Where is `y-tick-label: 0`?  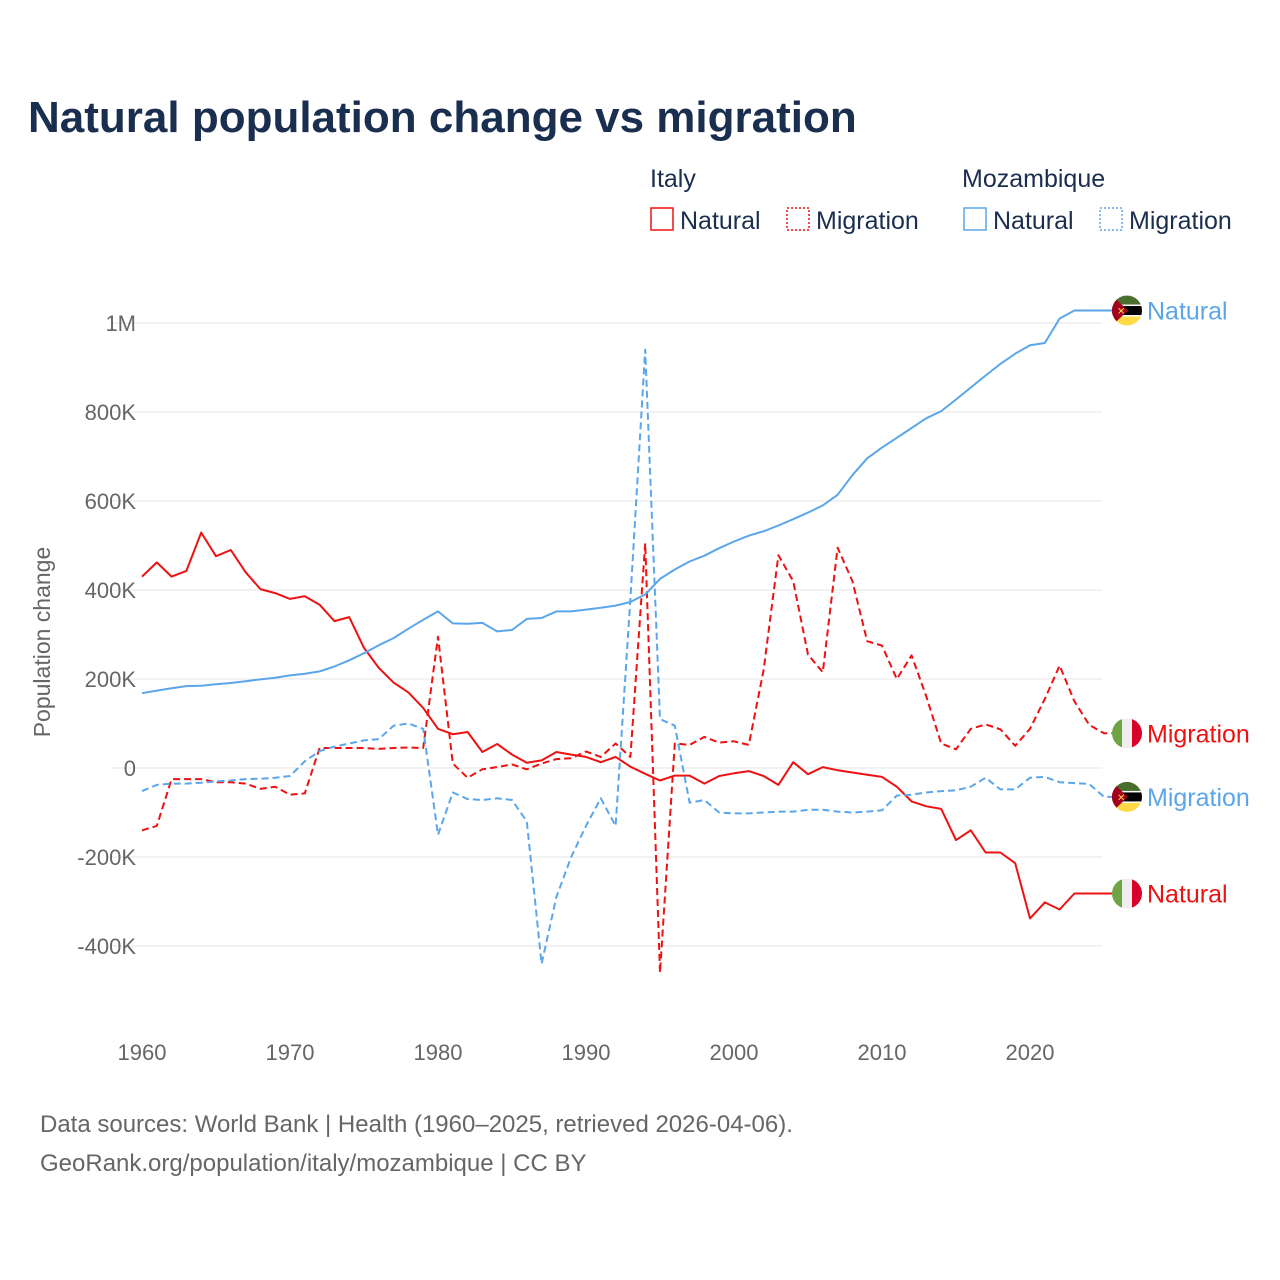
y-tick-label: 0 is located at coordinates (130, 768).